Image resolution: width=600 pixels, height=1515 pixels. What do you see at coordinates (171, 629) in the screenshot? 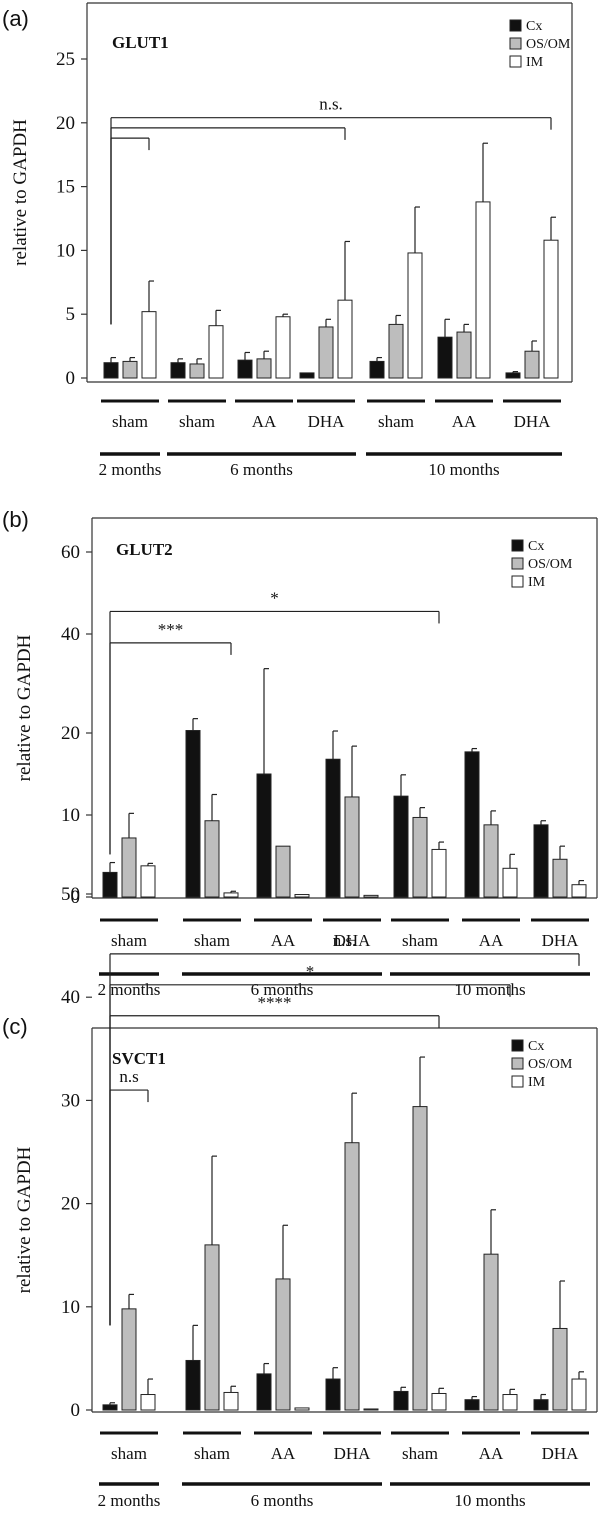
I see `significance-label: ***` at bounding box center [171, 629].